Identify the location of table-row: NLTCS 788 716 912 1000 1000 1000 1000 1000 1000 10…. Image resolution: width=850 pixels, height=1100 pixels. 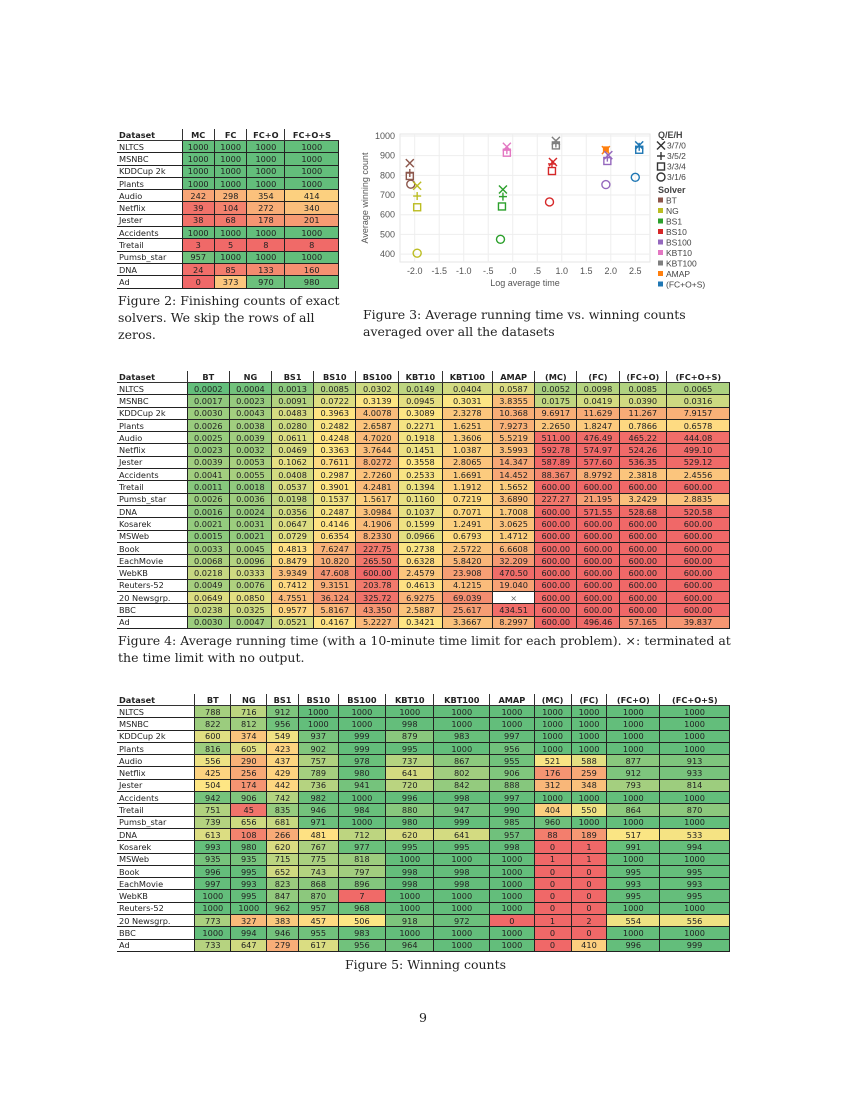
(423, 711).